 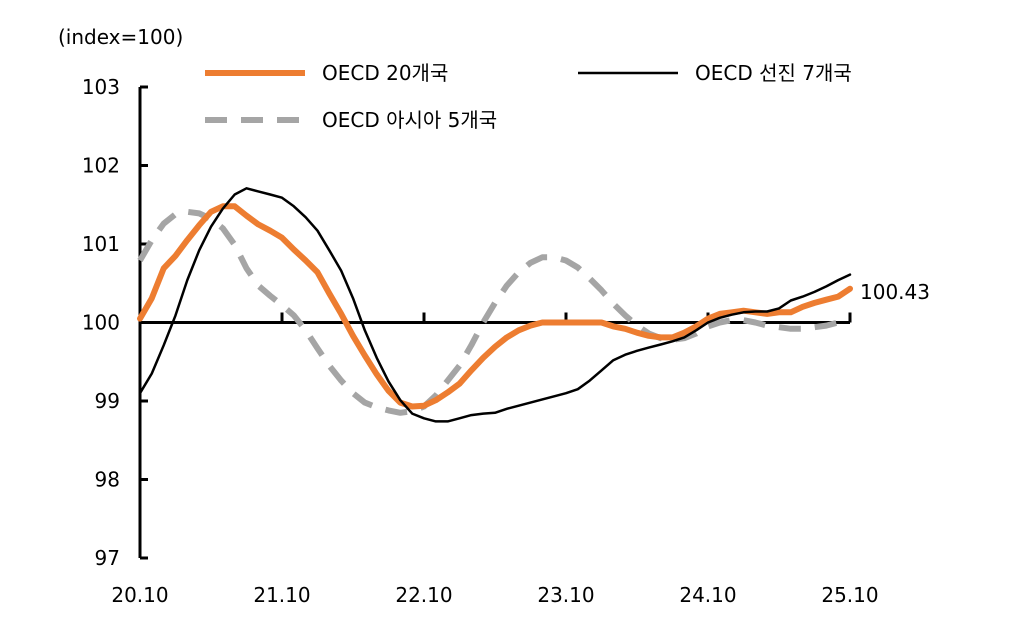 I want to click on x-tick-label: 23.10, so click(x=565, y=595).